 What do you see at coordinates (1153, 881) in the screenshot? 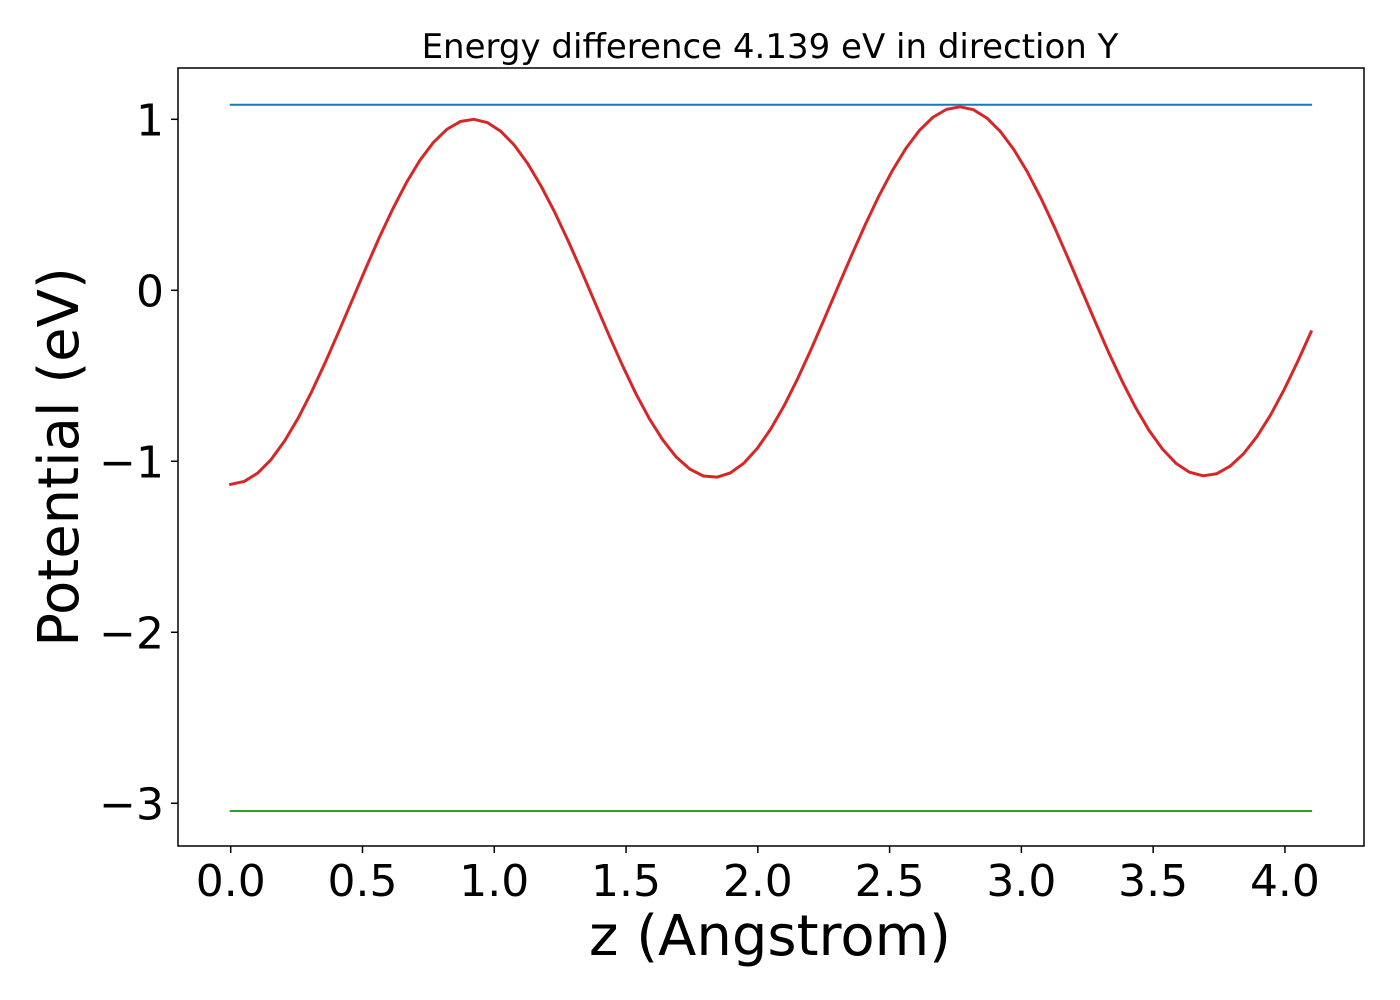
I see `x-tick-label: 3.5` at bounding box center [1153, 881].